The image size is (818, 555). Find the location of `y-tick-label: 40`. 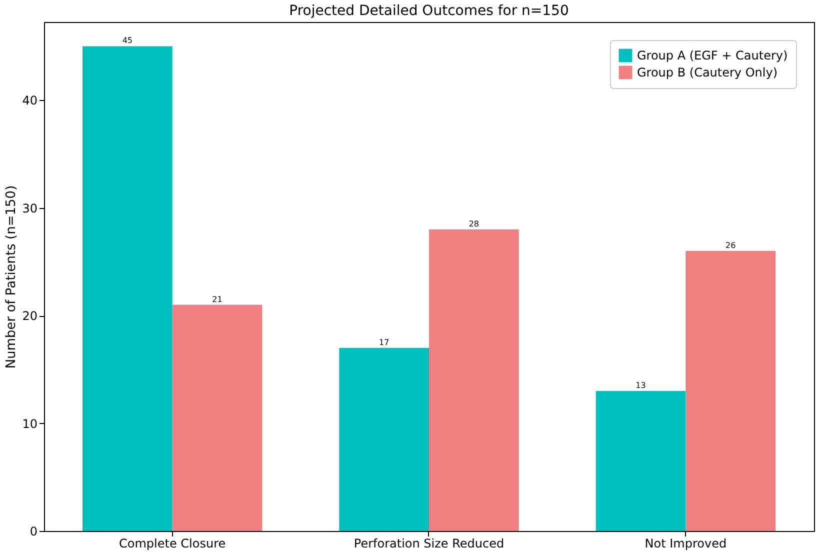

y-tick-label: 40 is located at coordinates (30, 101).